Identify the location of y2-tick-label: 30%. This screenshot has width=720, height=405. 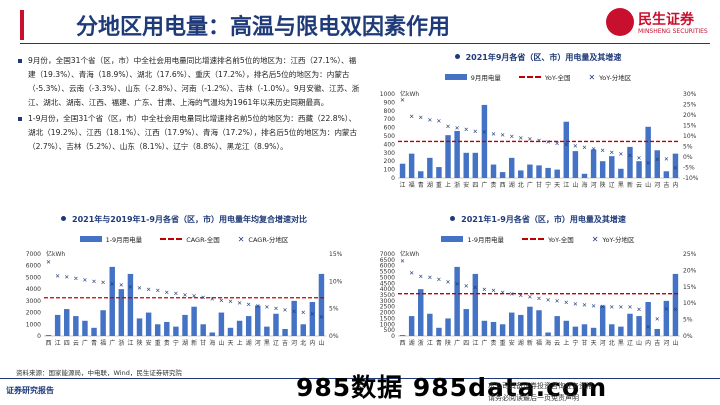
(690, 94).